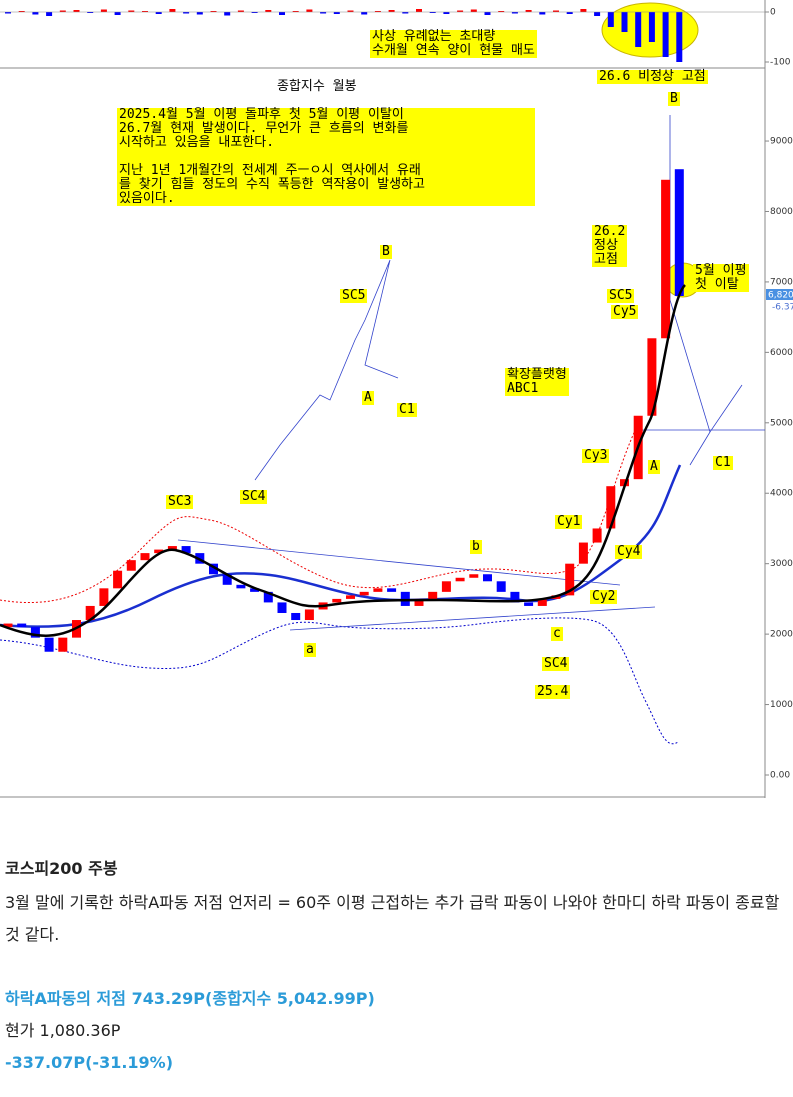  What do you see at coordinates (180, 501) in the screenshot?
I see `annotation: SC3` at bounding box center [180, 501].